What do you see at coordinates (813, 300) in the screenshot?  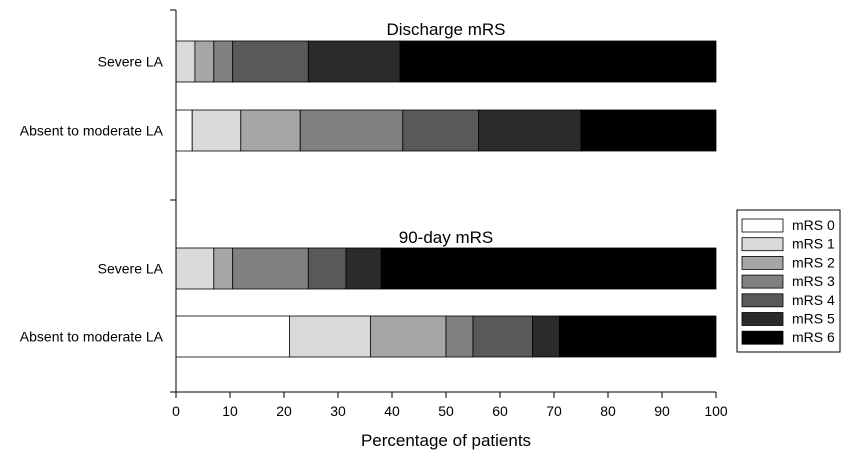 I see `legend-label: mRS 4` at bounding box center [813, 300].